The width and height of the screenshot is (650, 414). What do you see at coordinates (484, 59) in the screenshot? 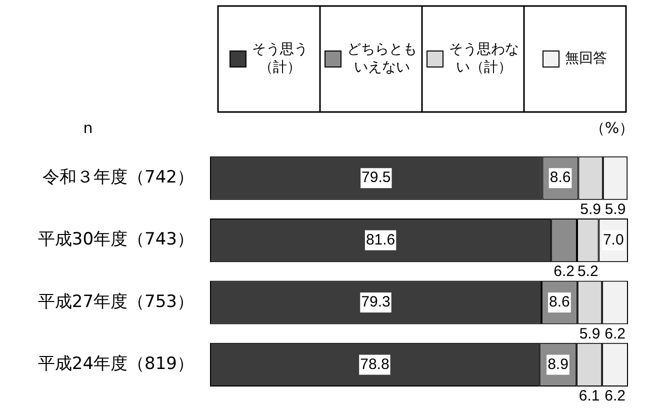
I see `legend-label: そう思わない（計）` at bounding box center [484, 59].